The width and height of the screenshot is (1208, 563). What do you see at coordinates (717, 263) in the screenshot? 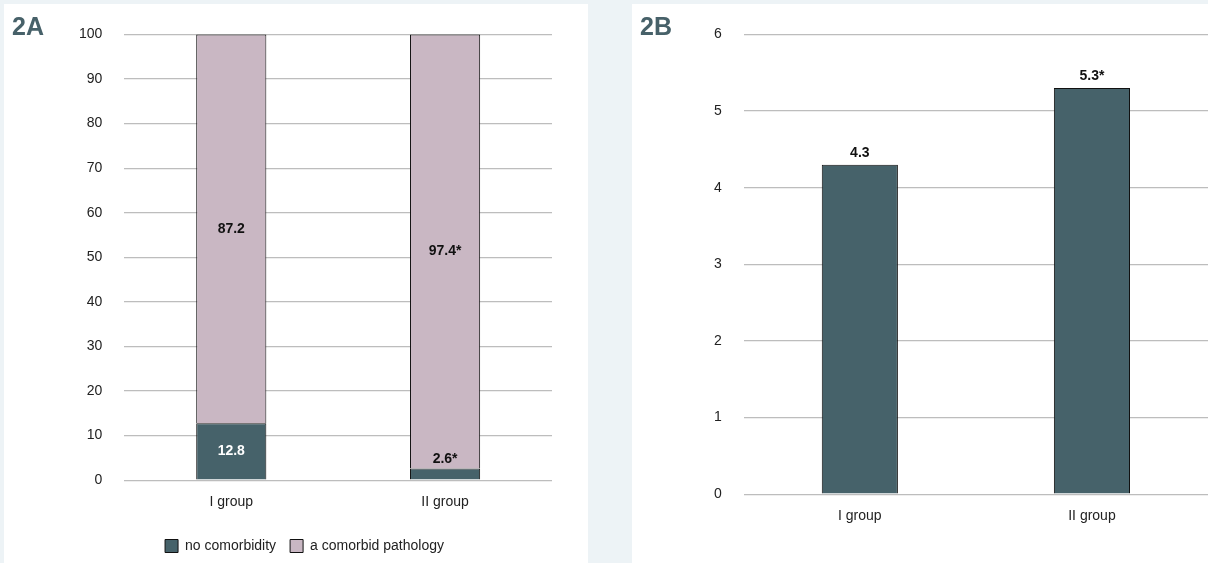
I see `y-tick-label: 3` at bounding box center [717, 263].